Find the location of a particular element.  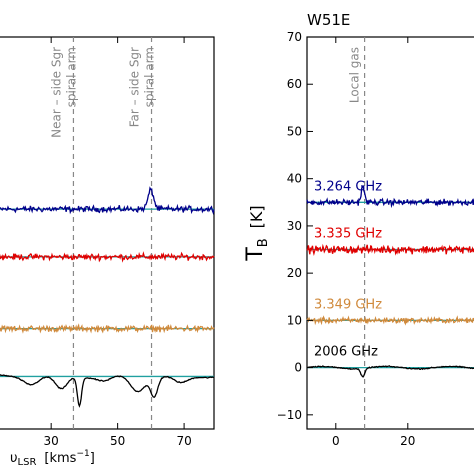

ylabel-symbol: T is located at coordinates (255, 254).